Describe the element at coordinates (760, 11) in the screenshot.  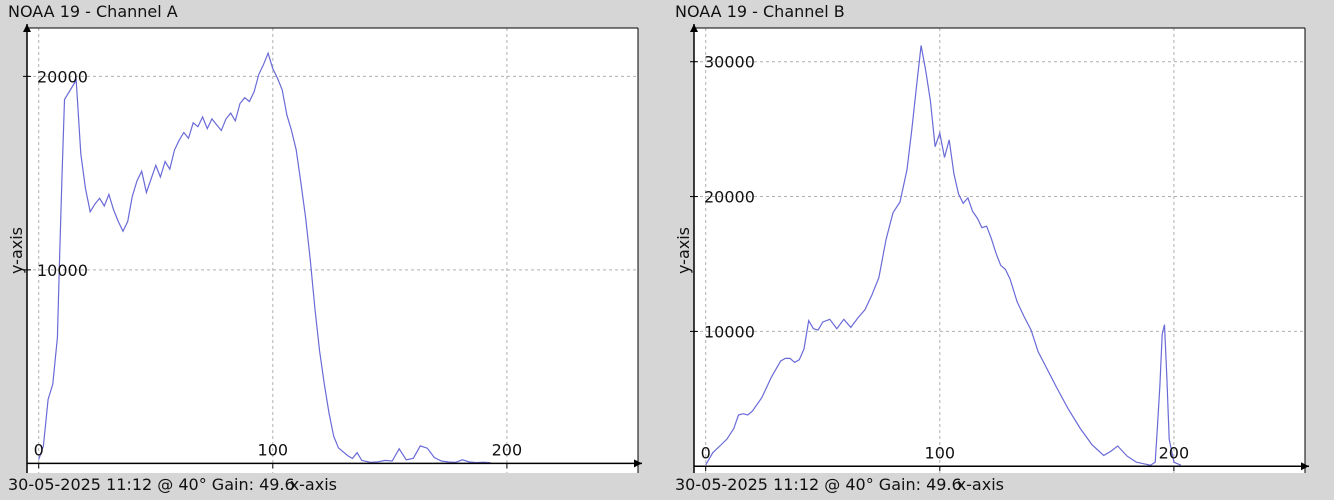
I see `chart-title: NOAA 19 - Channel B` at that location.